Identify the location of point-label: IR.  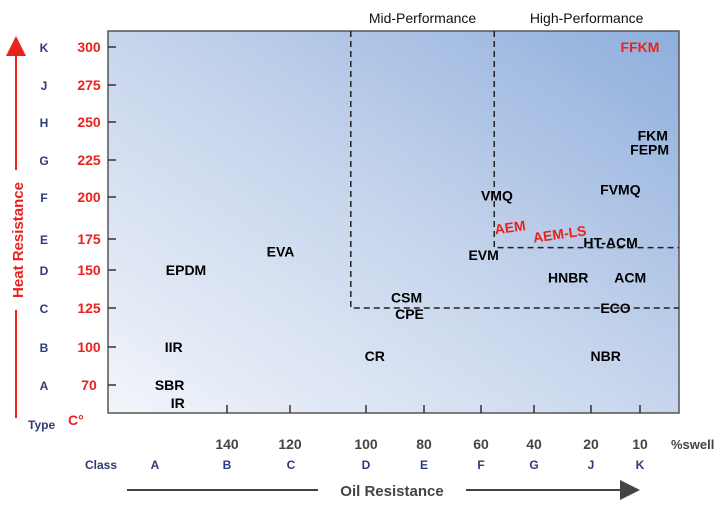
(178, 403).